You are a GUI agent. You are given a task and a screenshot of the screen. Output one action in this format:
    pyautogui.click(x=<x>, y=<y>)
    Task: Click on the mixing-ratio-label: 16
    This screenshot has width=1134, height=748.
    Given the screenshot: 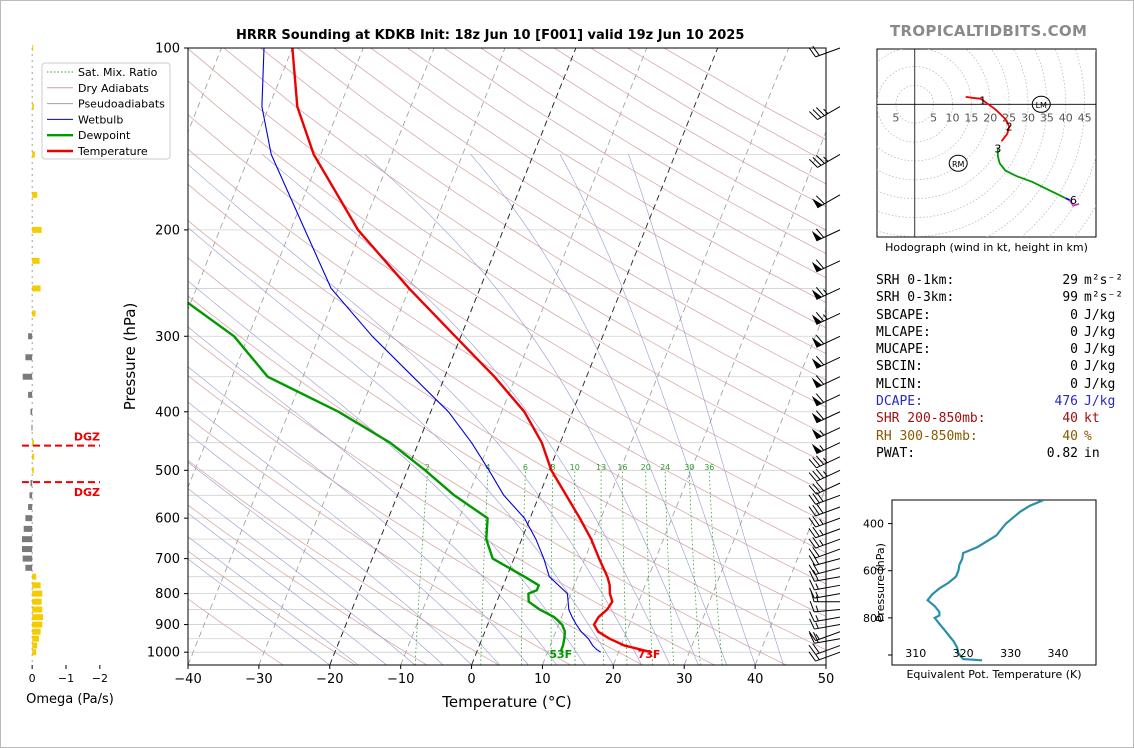 What is the action you would take?
    pyautogui.click(x=622, y=467)
    